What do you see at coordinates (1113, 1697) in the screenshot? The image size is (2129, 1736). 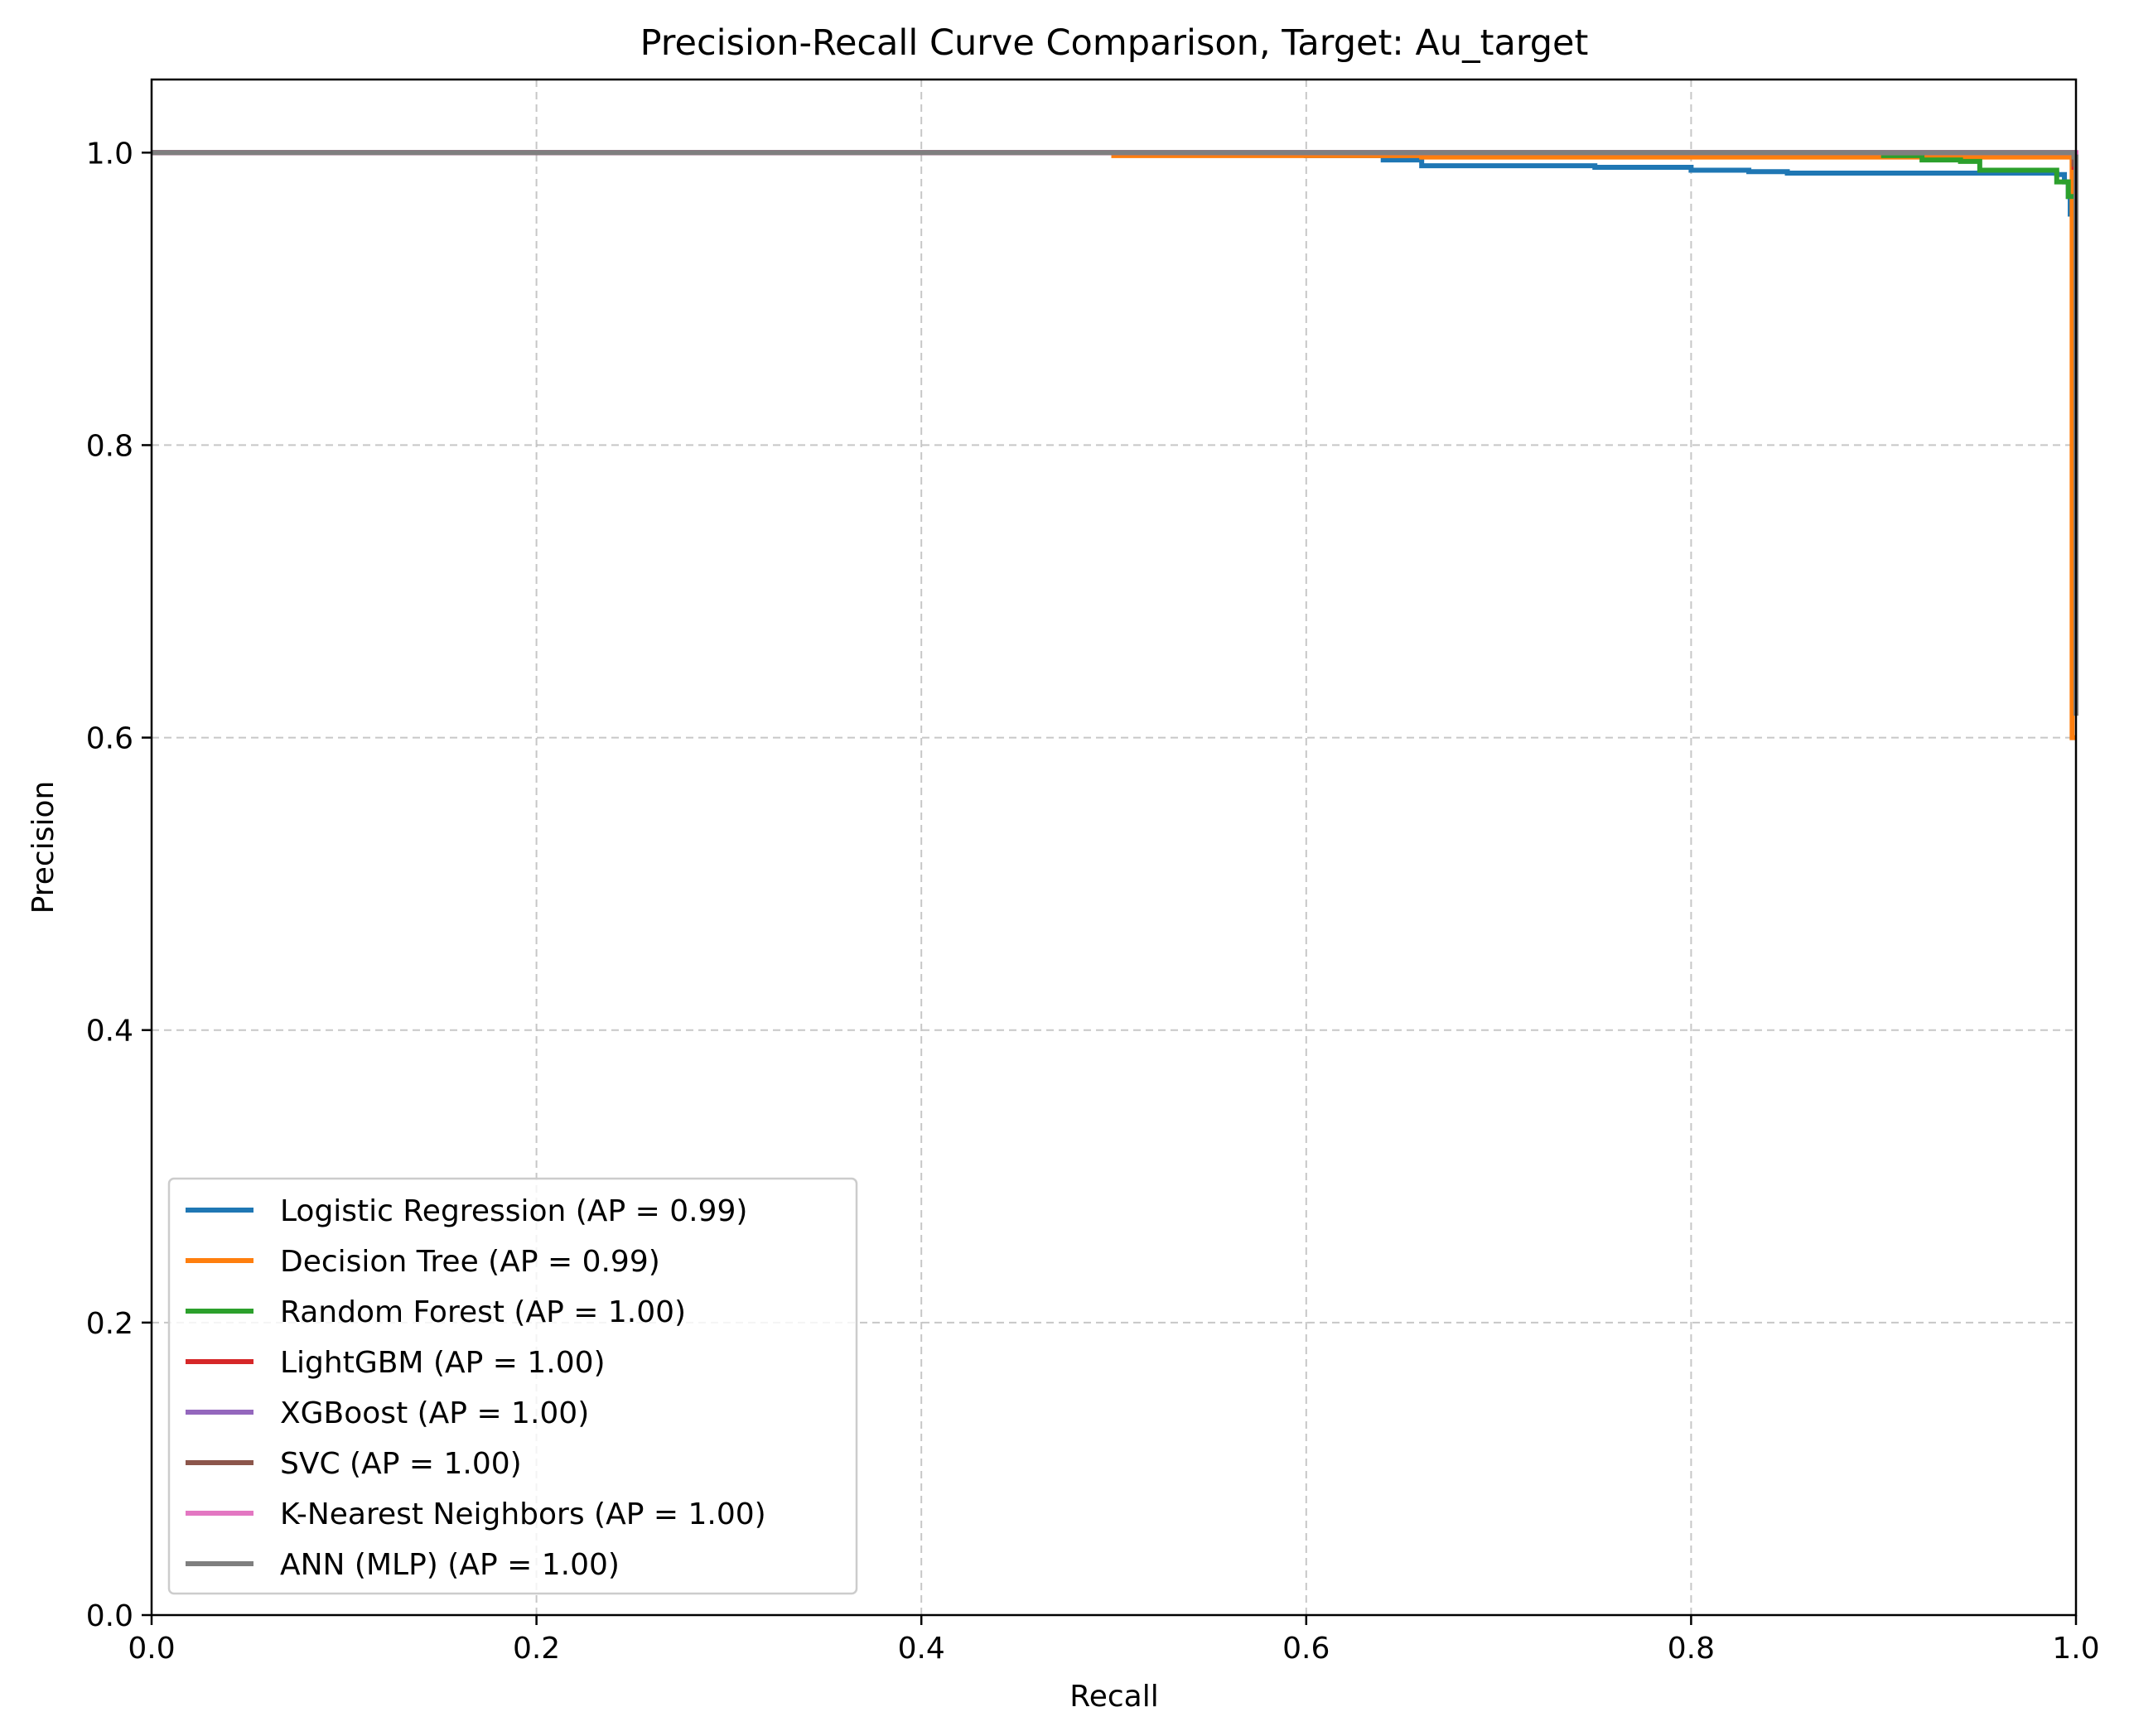 I see `x-axis-title: Recall` at bounding box center [1113, 1697].